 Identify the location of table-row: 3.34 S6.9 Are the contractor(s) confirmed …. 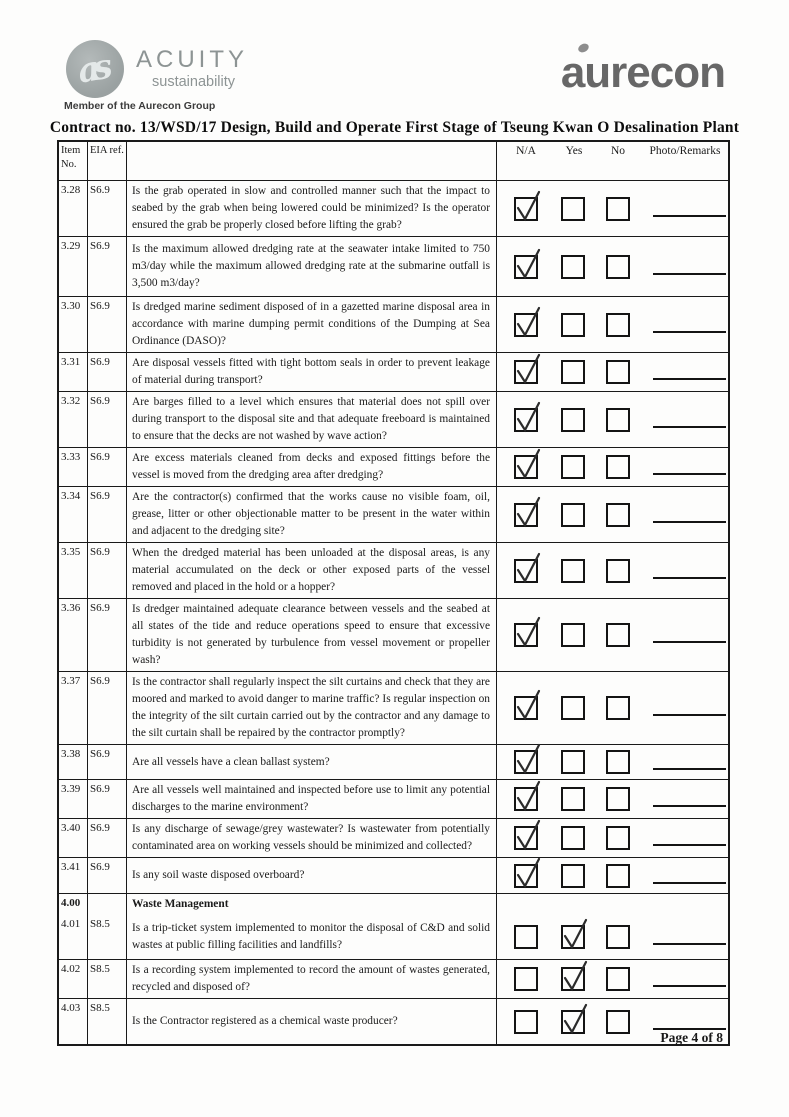
(393, 514).